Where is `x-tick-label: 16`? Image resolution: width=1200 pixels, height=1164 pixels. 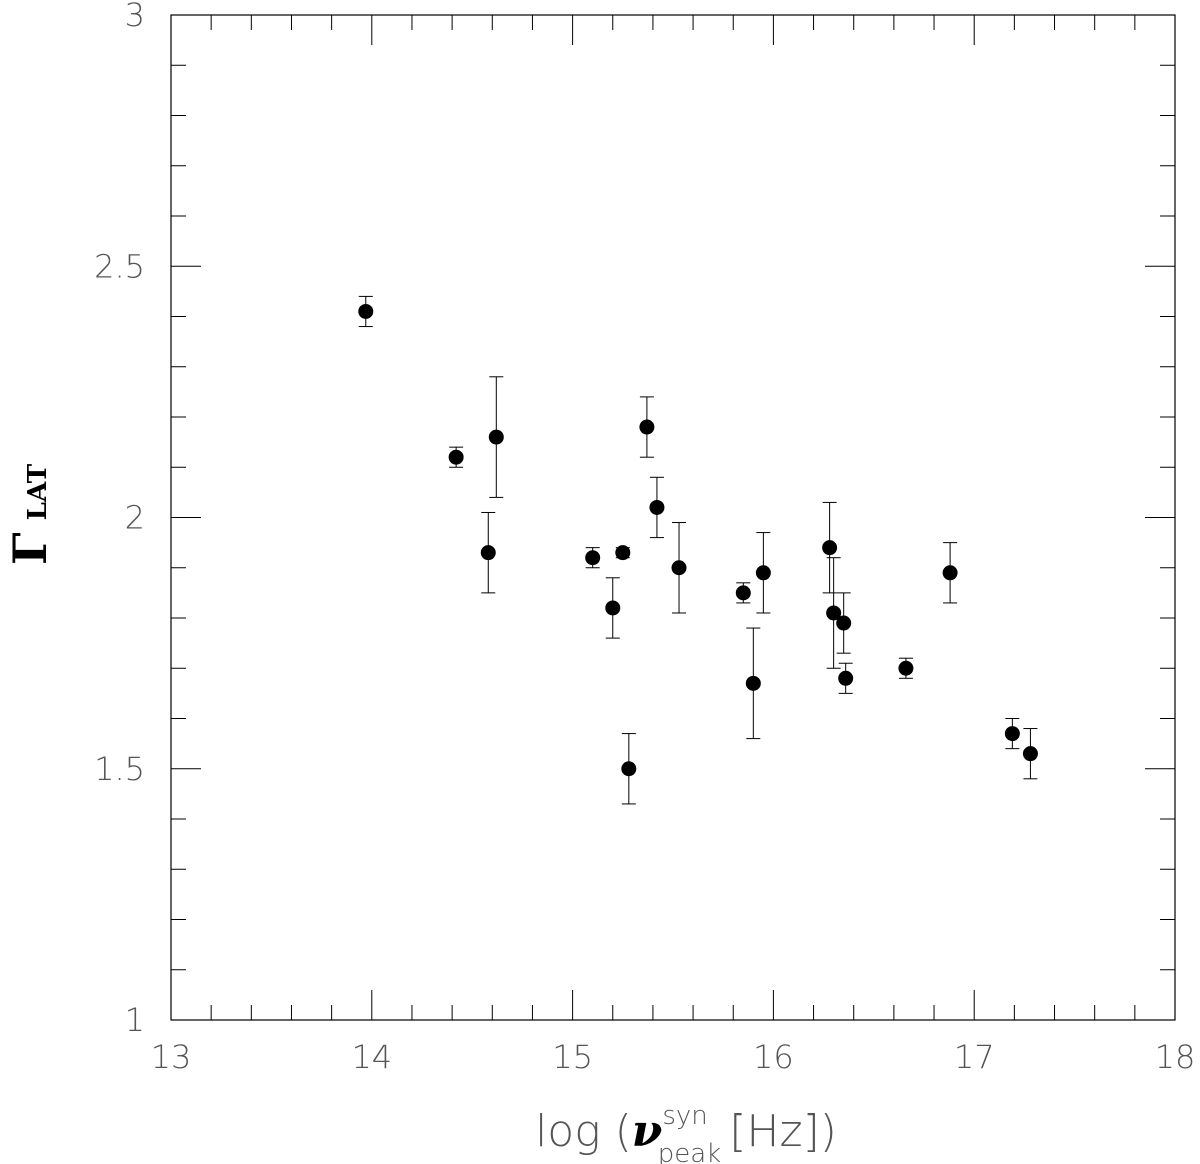
x-tick-label: 16 is located at coordinates (773, 1057).